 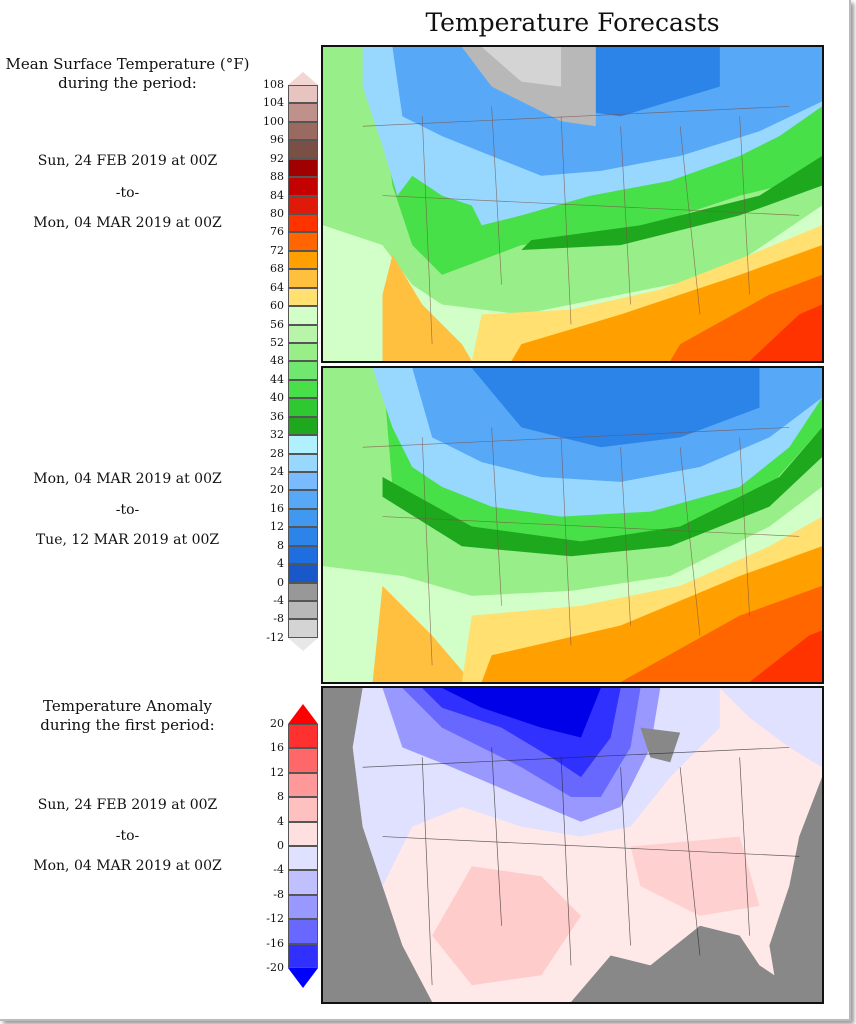 What do you see at coordinates (277, 379) in the screenshot?
I see `colorbar-tick-label: 44` at bounding box center [277, 379].